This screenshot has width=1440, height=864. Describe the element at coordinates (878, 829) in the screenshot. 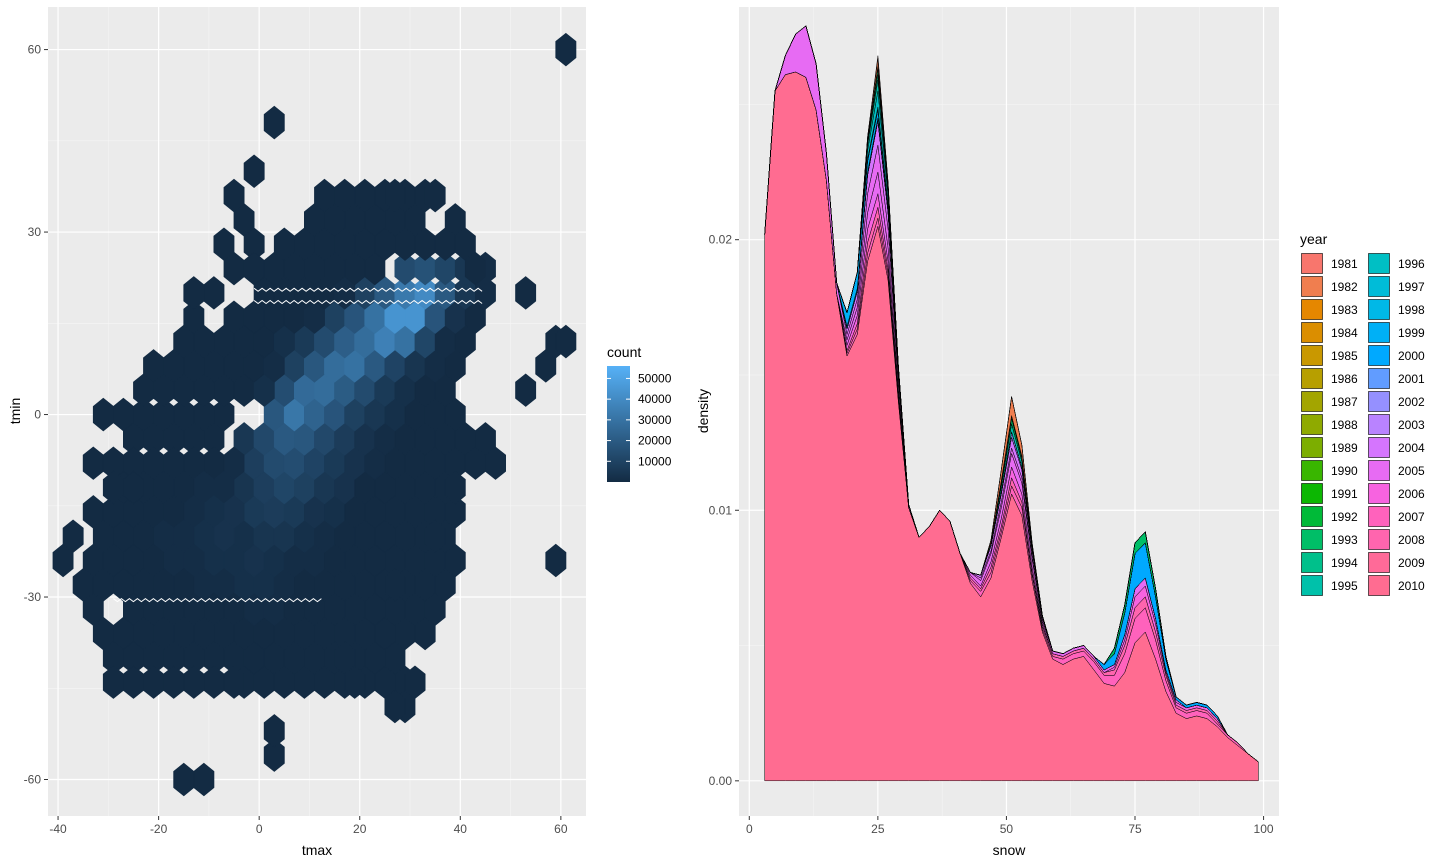

I see `density-x-tick-label: 25` at that location.